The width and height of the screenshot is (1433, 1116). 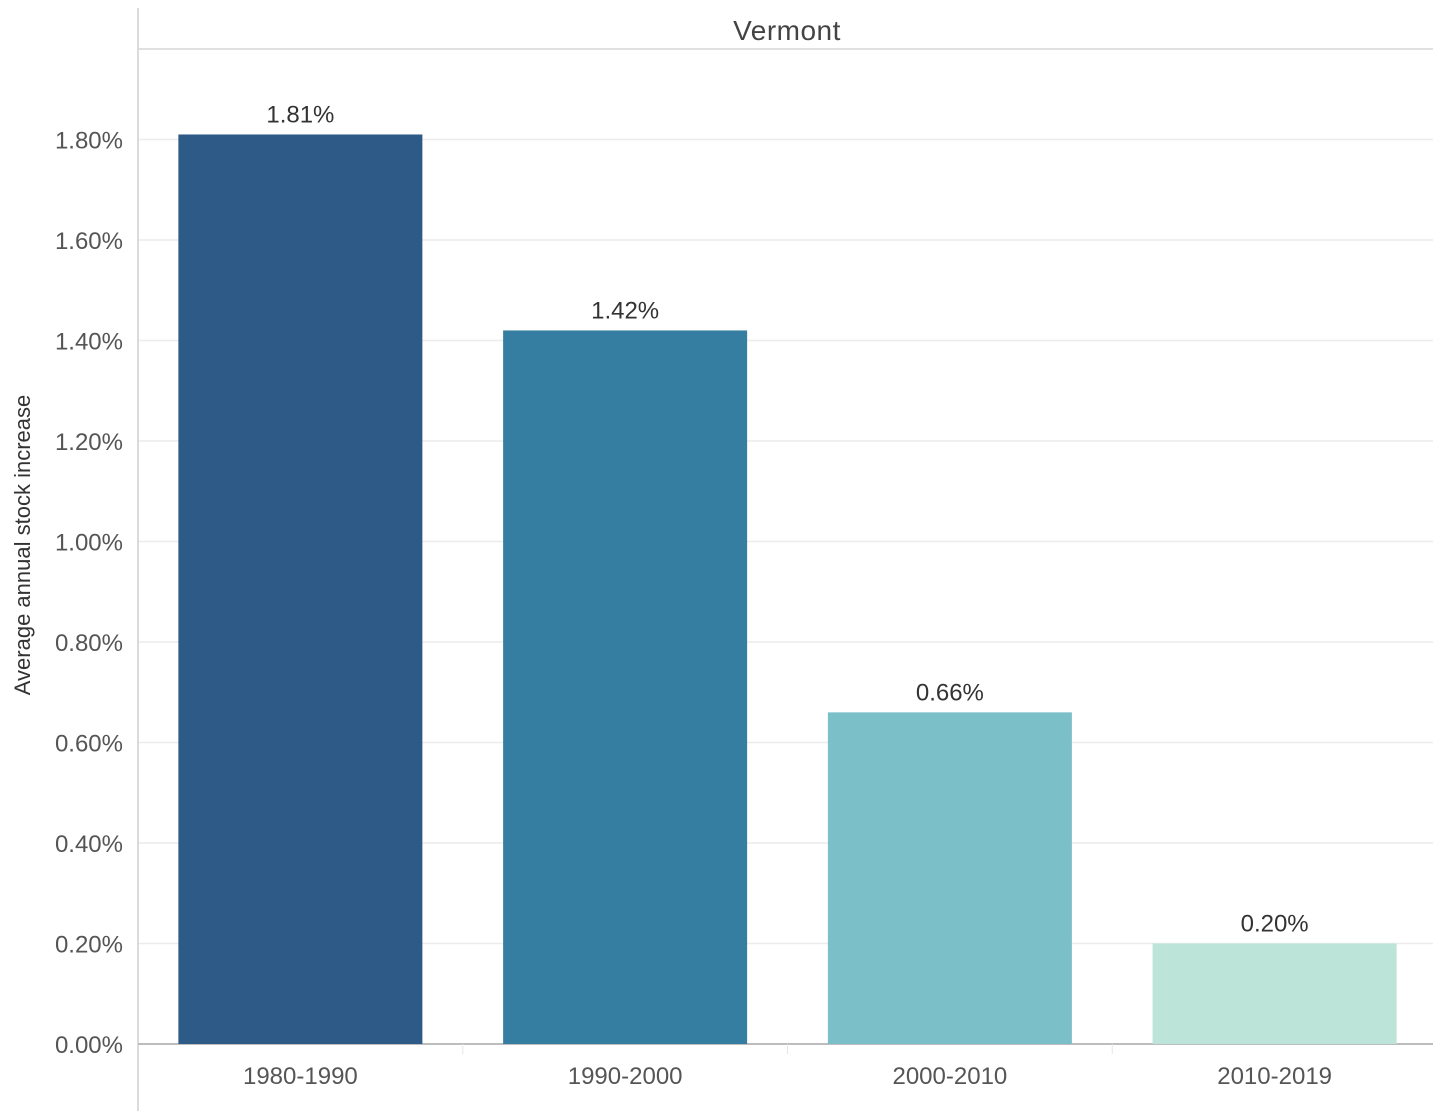 I want to click on y-tick-label: 1.00%, so click(x=89, y=543).